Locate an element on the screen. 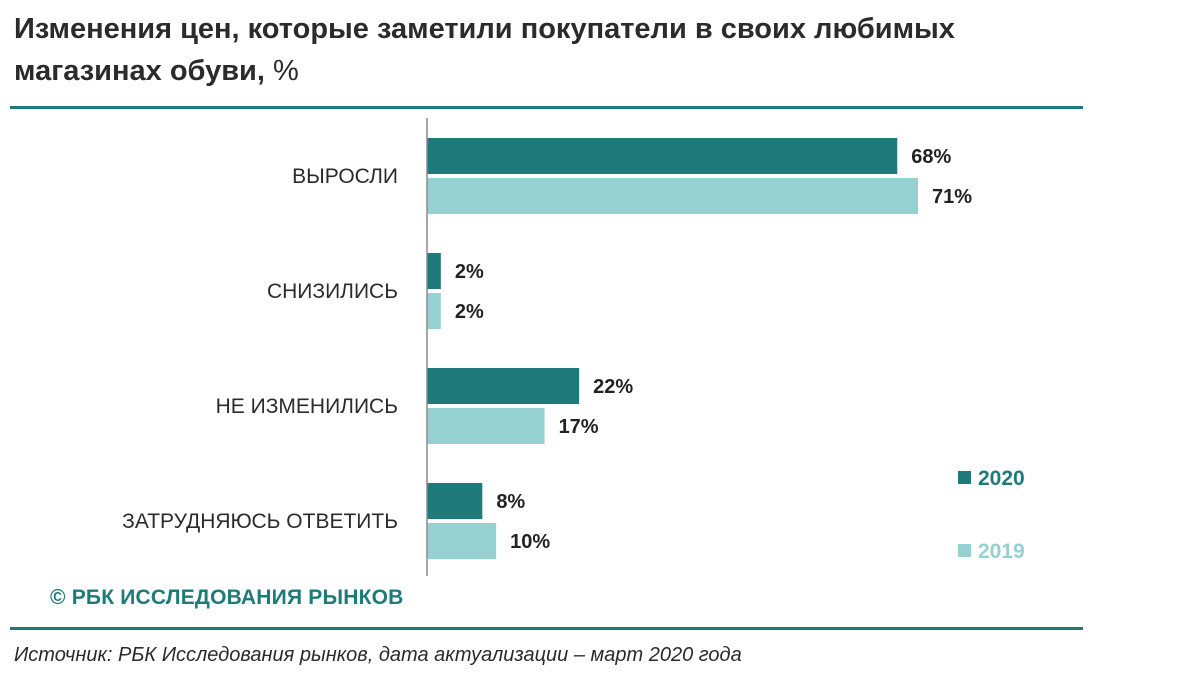 The image size is (1200, 683). data-label: 17% is located at coordinates (579, 427).